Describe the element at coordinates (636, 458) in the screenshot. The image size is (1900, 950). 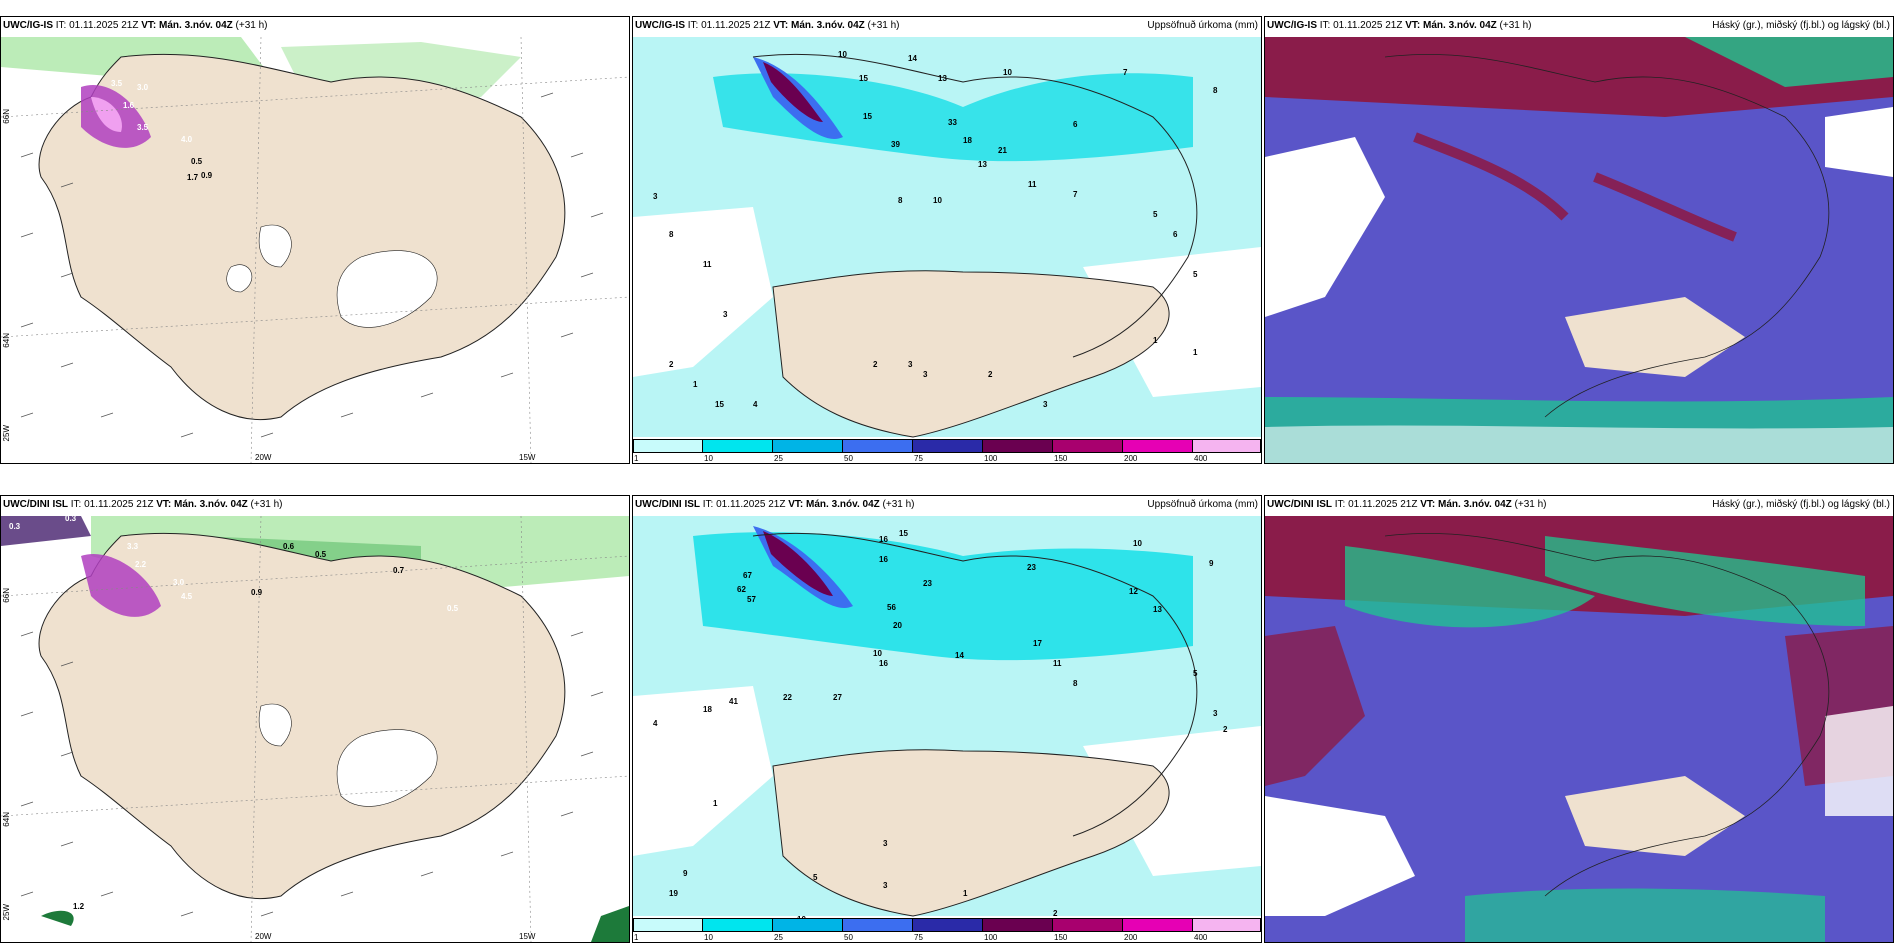
I see `colorbar-tick: 1` at that location.